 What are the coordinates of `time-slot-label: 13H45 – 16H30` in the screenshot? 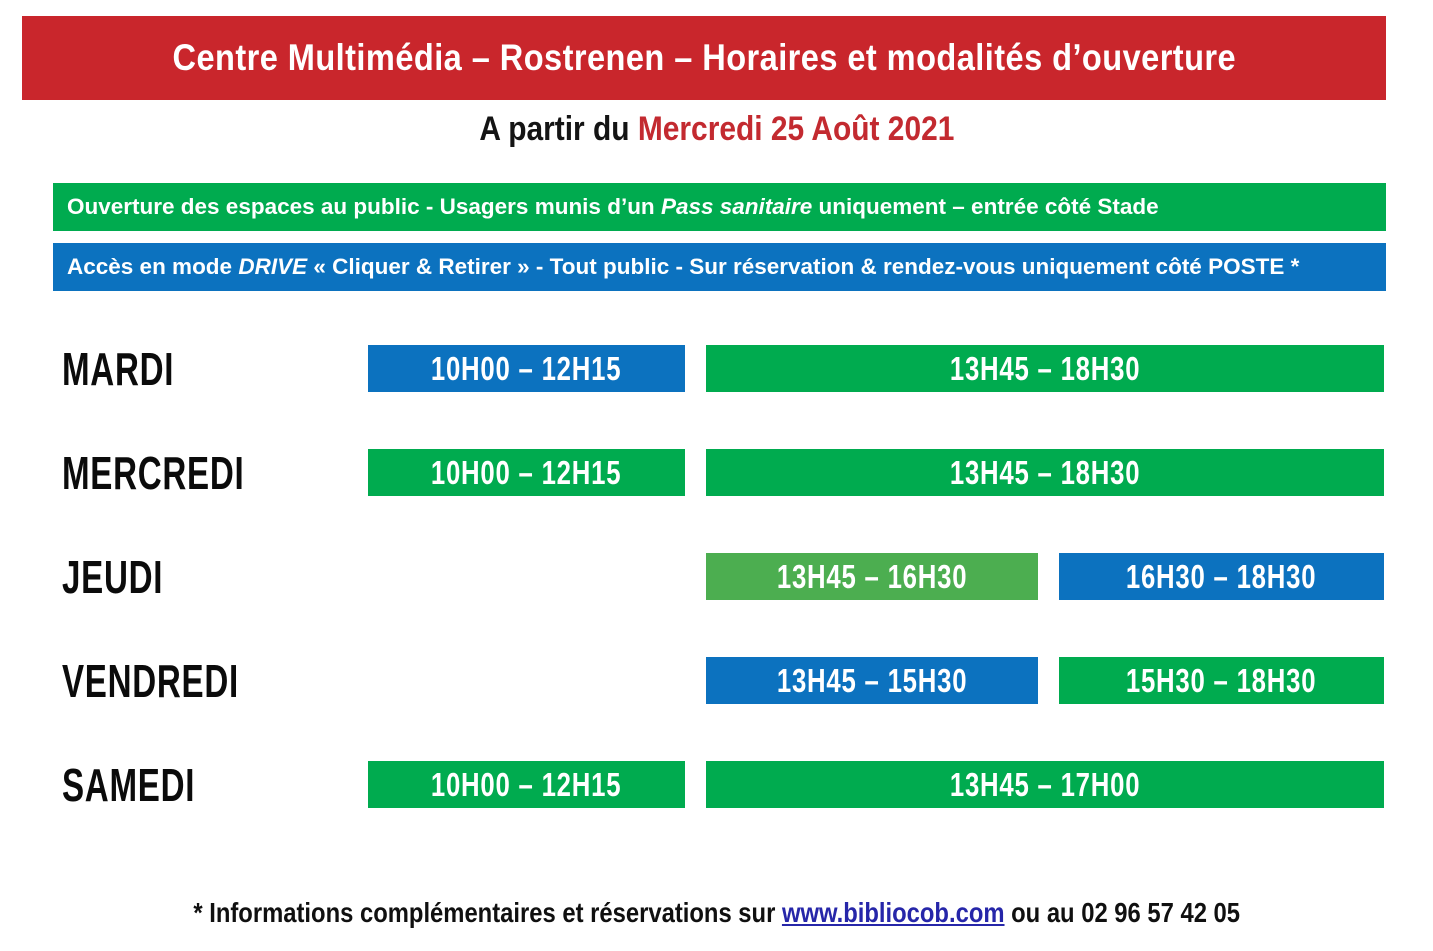 It's located at (872, 576).